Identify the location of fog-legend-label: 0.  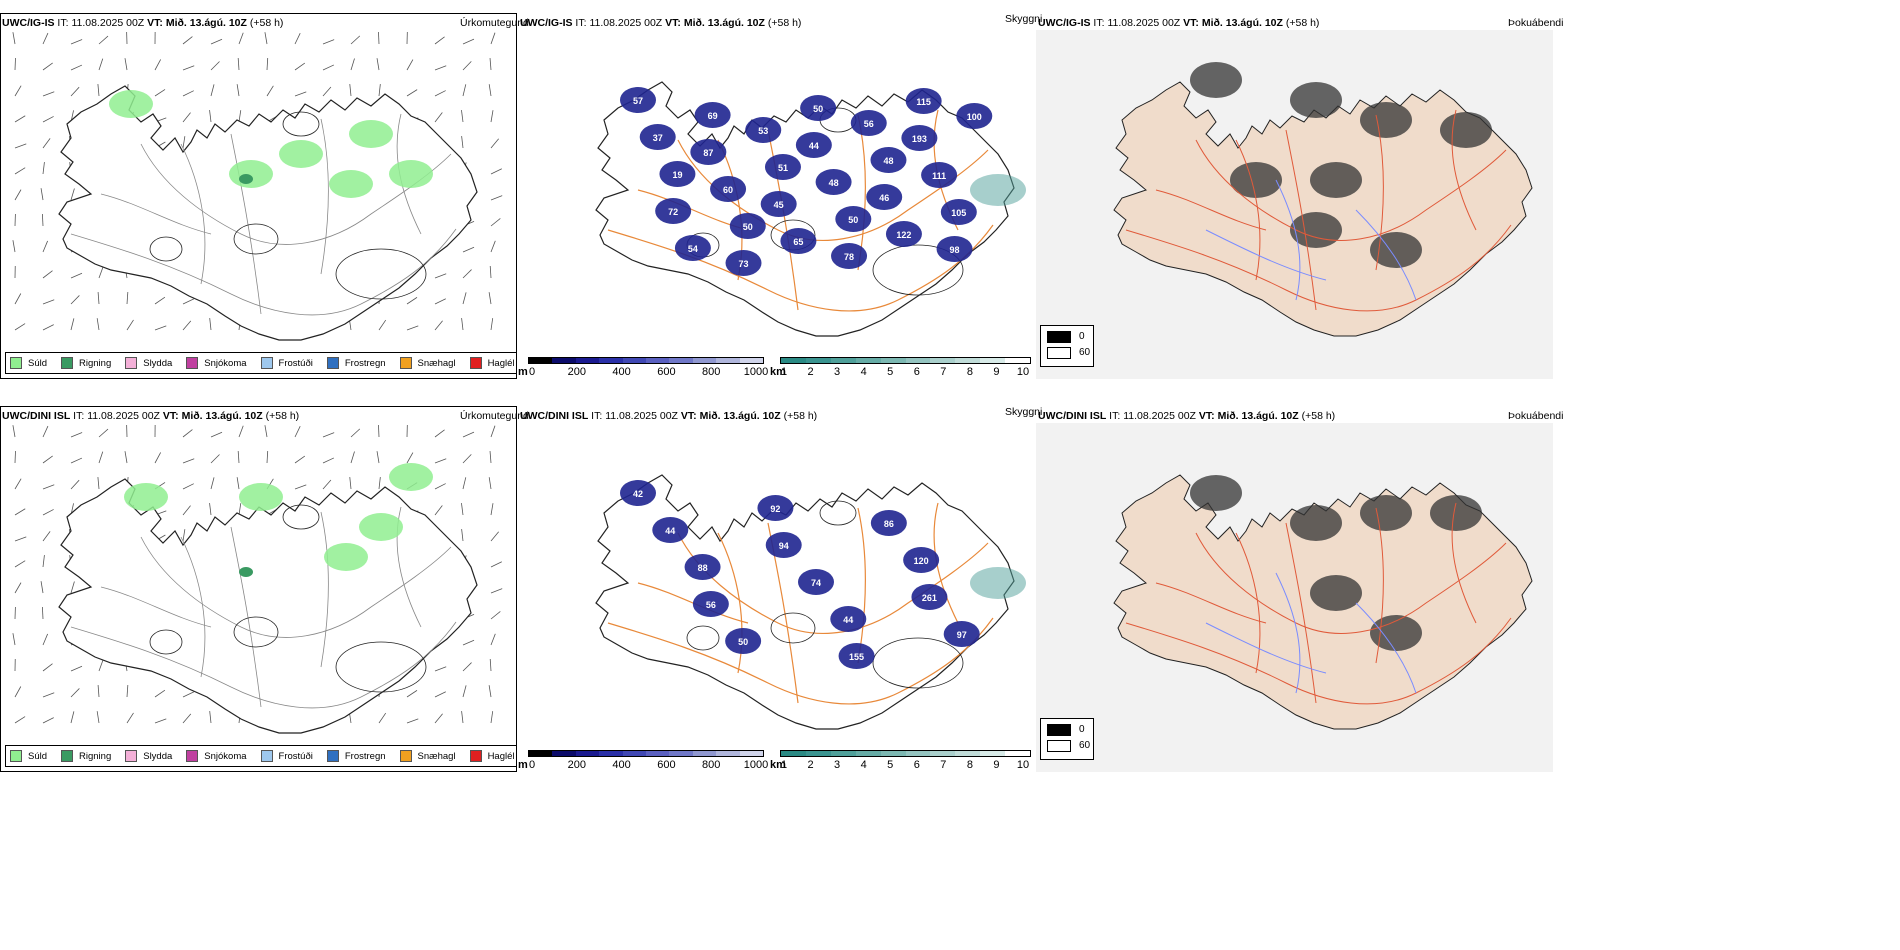
(1082, 336).